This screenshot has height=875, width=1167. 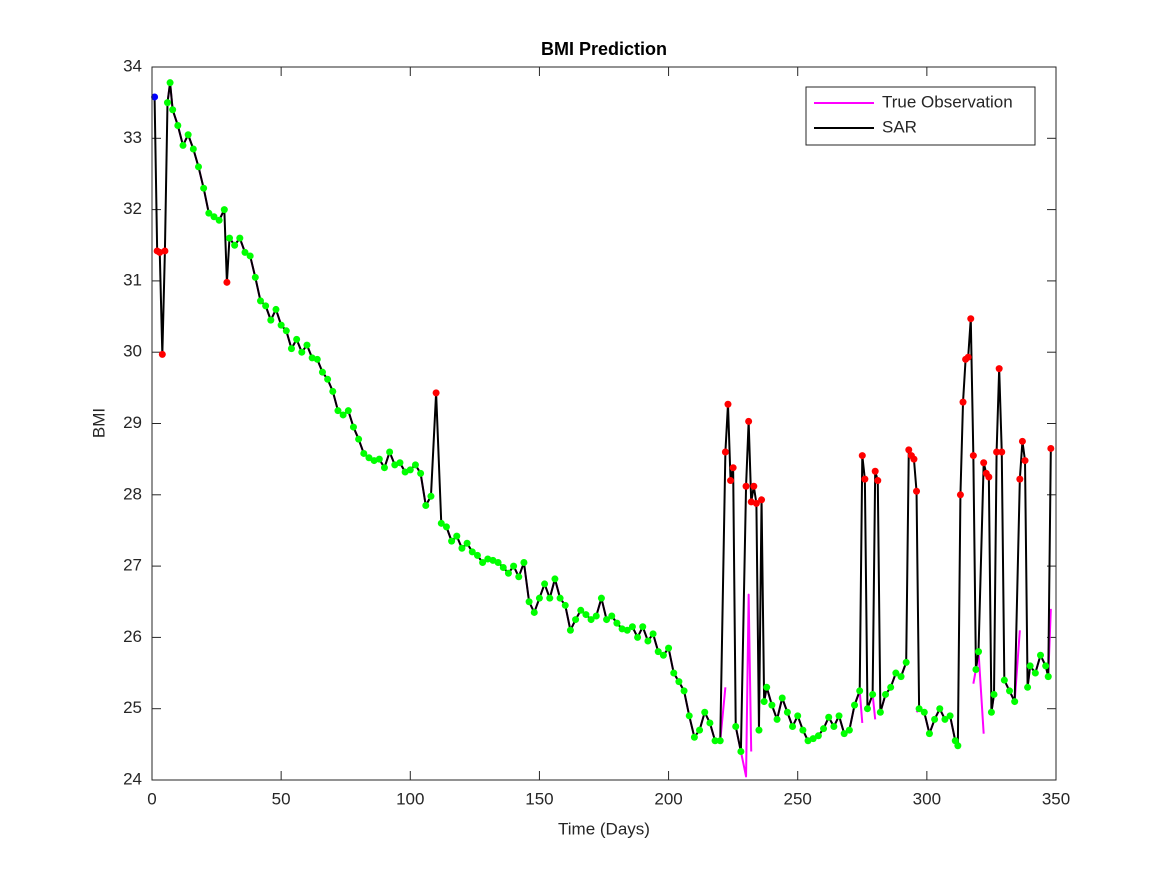 What do you see at coordinates (132, 65) in the screenshot?
I see `y-tick-label: 34` at bounding box center [132, 65].